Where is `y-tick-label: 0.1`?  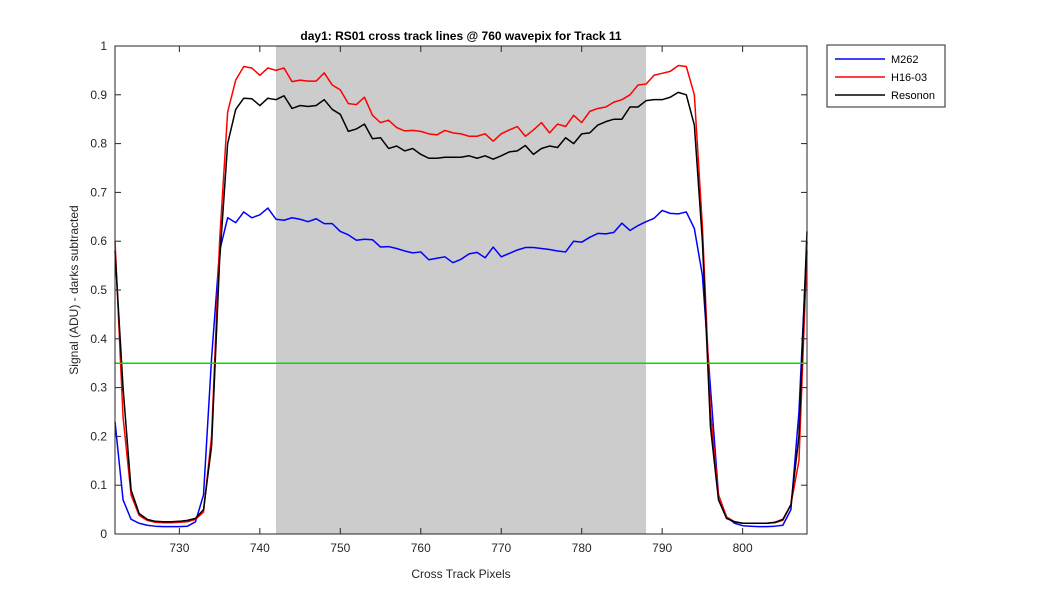
y-tick-label: 0.1 is located at coordinates (98, 485).